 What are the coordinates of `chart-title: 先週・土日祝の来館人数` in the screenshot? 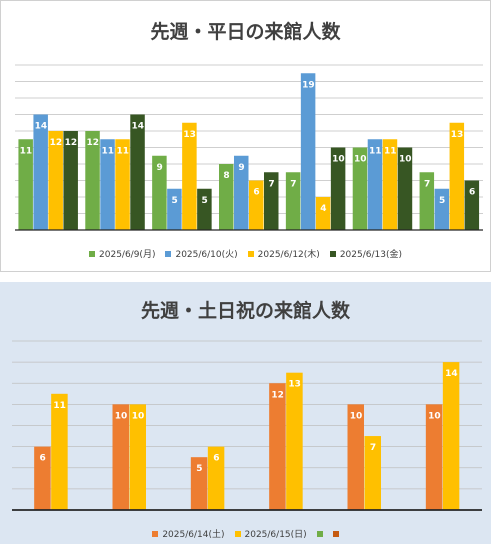 It's located at (245, 311).